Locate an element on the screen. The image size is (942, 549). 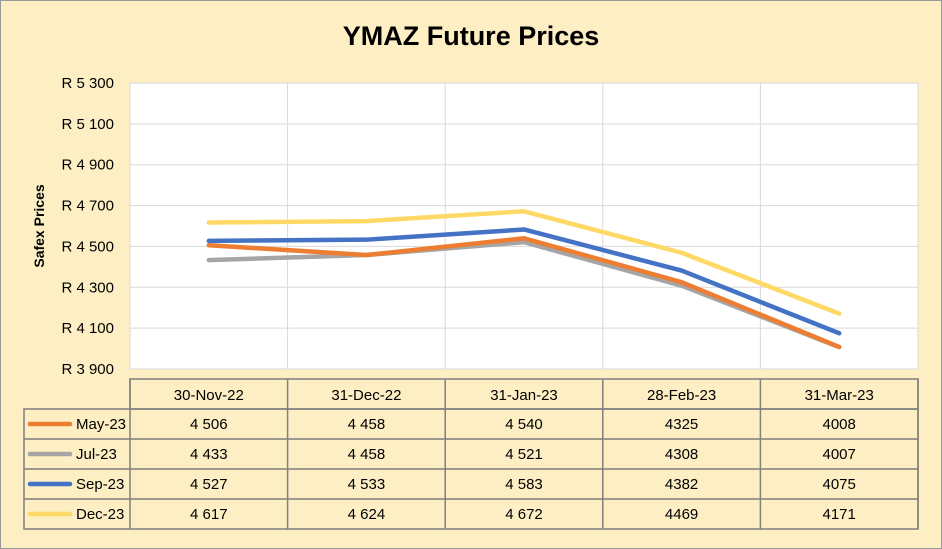
data-value-cell: 4 617 is located at coordinates (209, 514).